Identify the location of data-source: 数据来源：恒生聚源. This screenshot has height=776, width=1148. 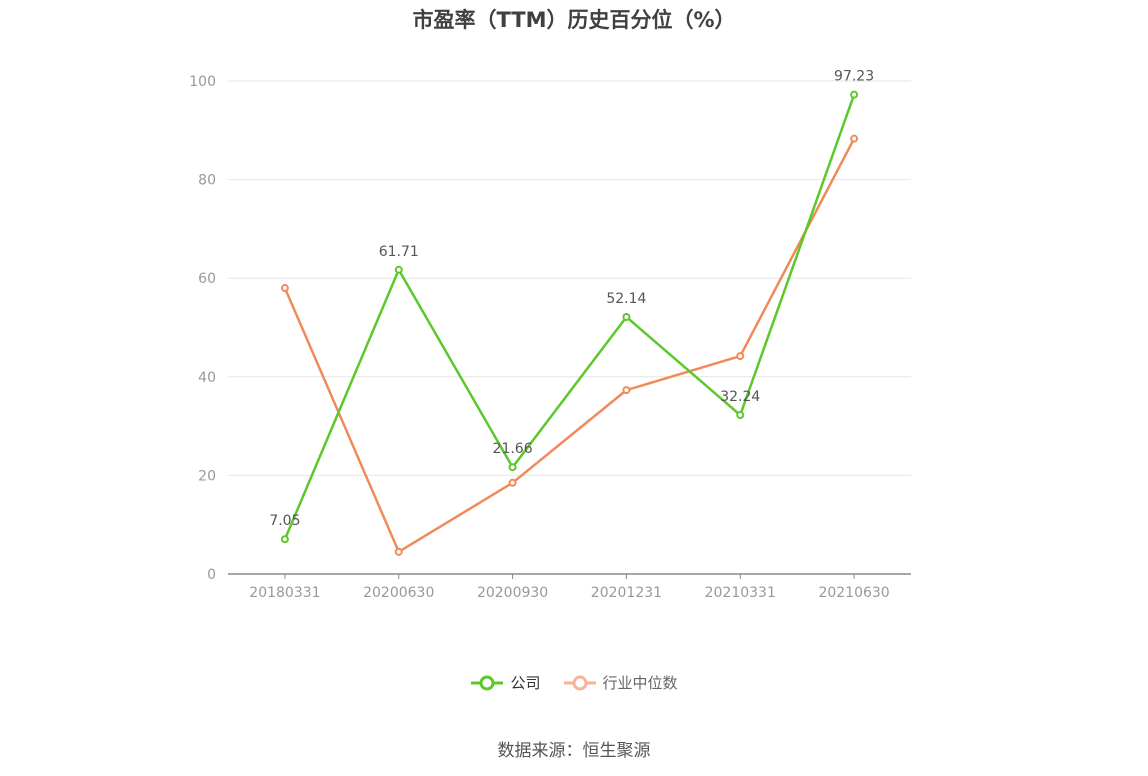
(574, 751).